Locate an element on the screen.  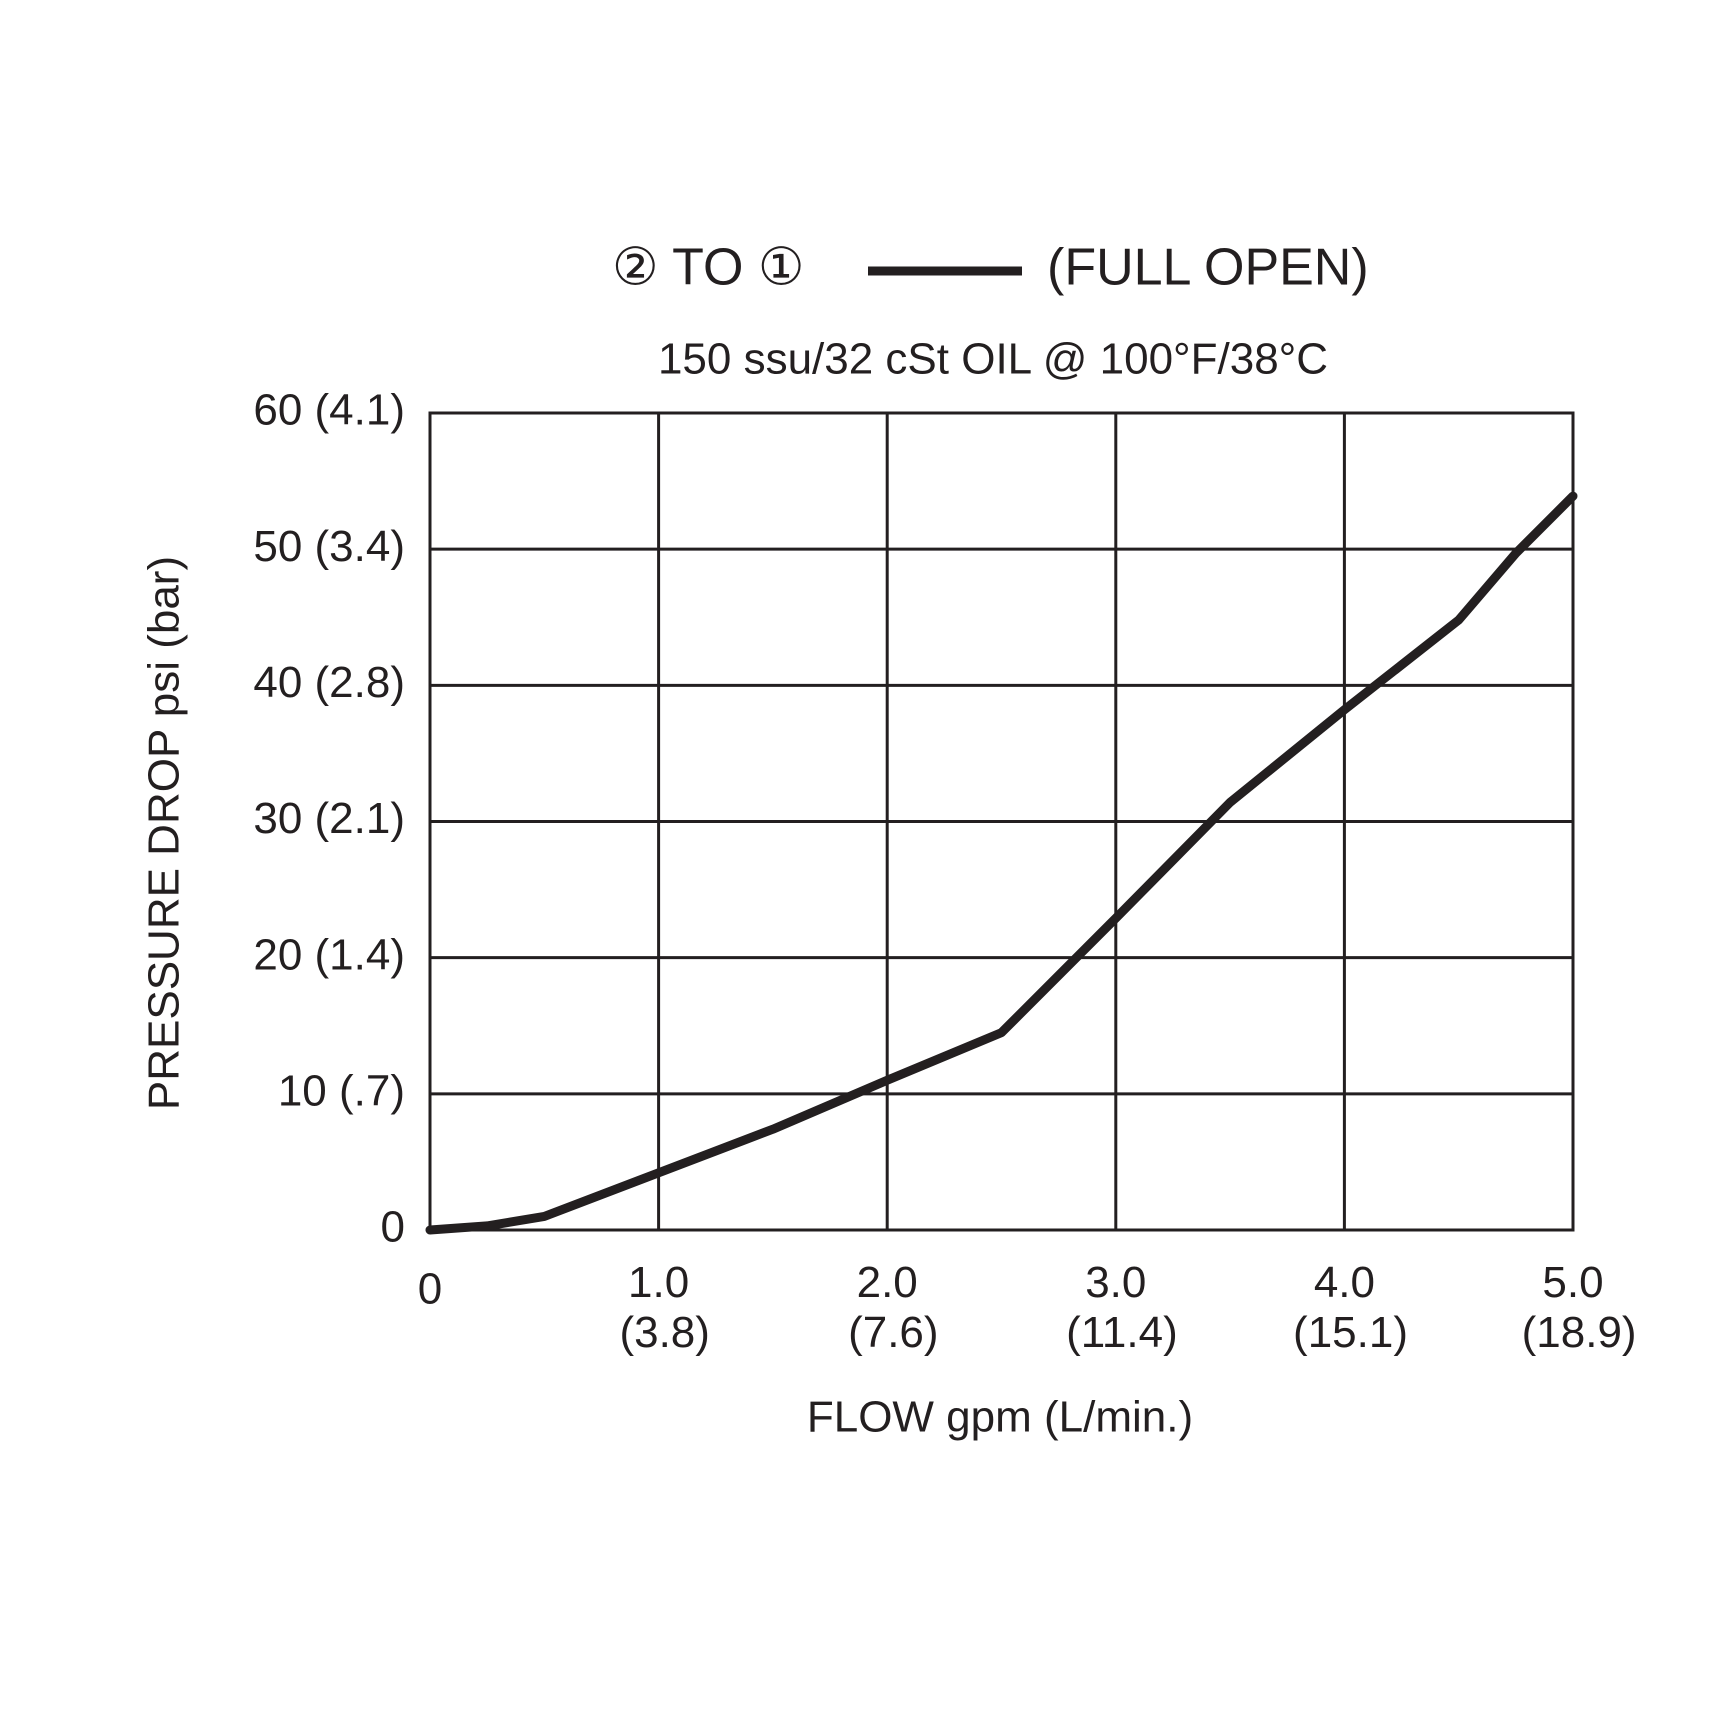
x-tick-label: 5.0 (18.9) is located at coordinates (1572, 1307).